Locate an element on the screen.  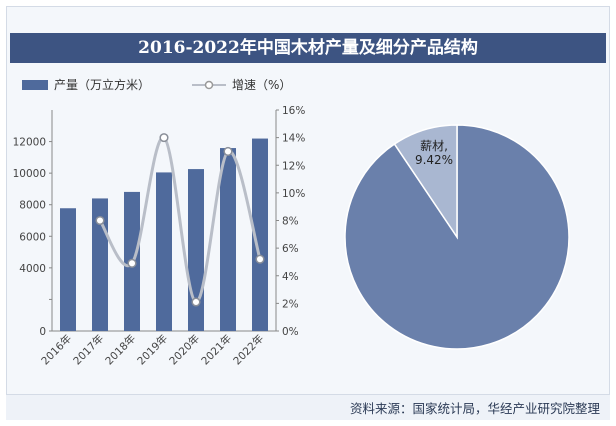
footer-bar is located at coordinates (308, 407).